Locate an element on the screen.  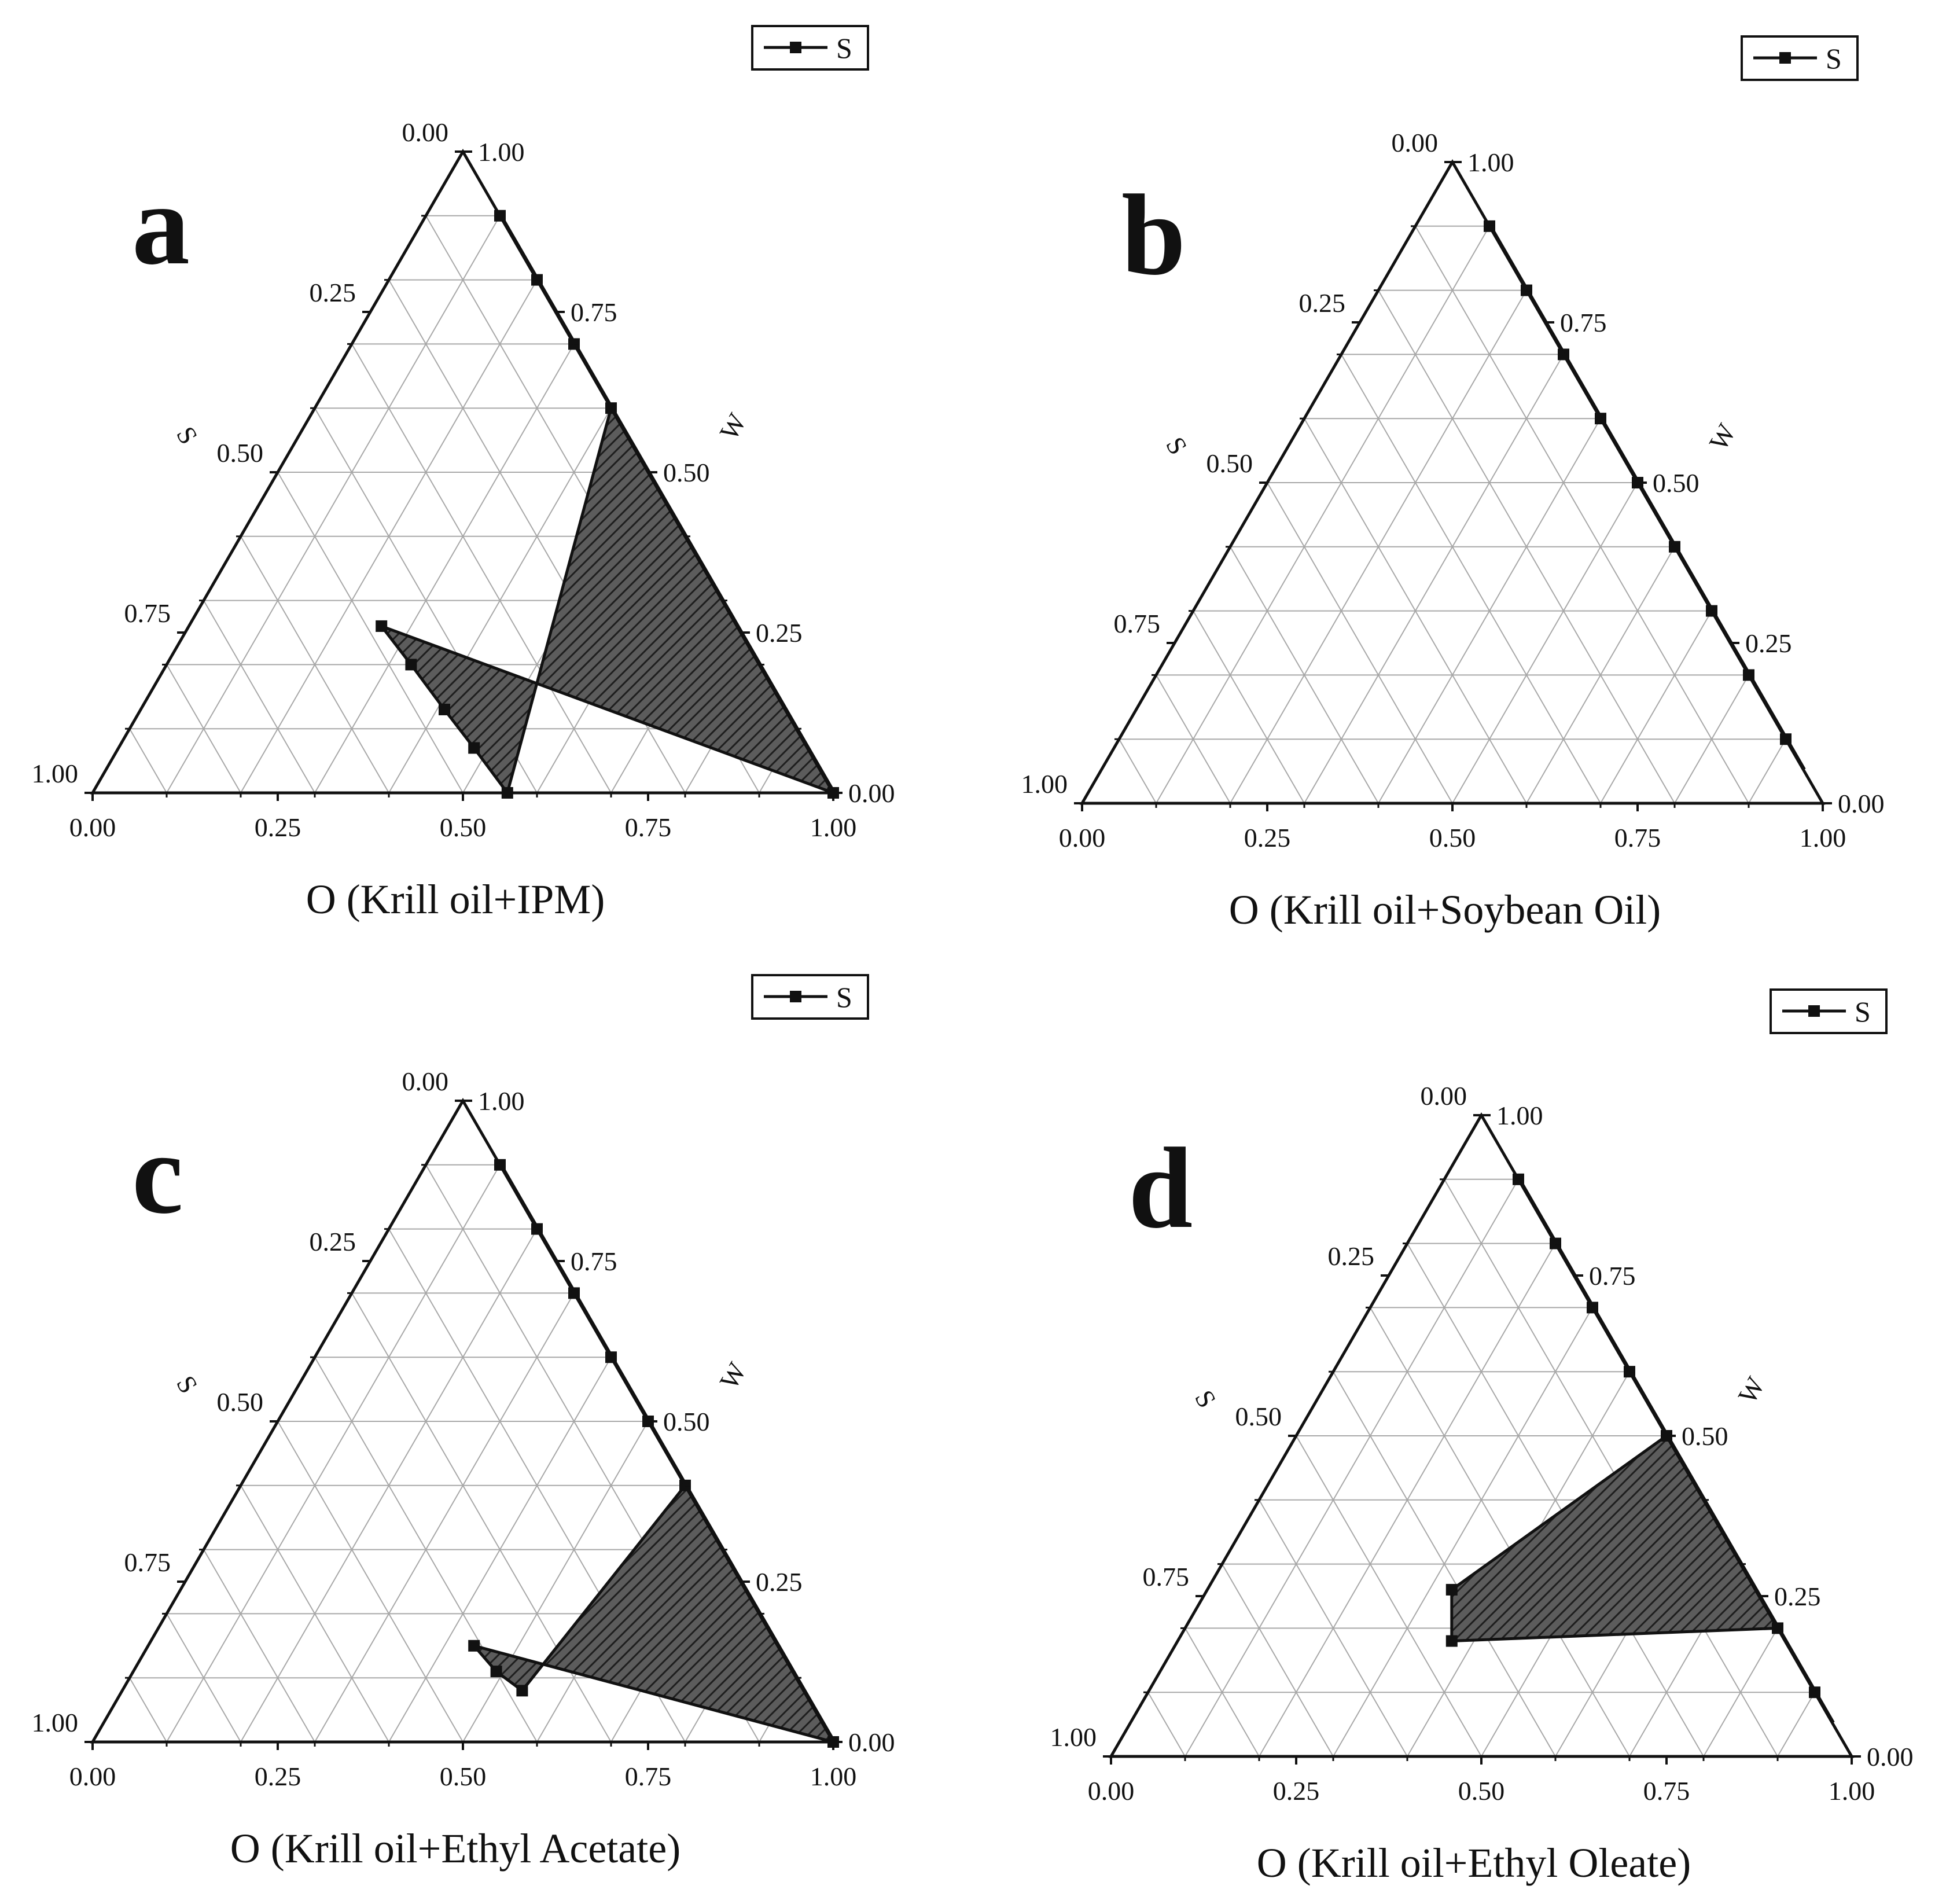
left-tick-label: 1.00 is located at coordinates (55, 773).